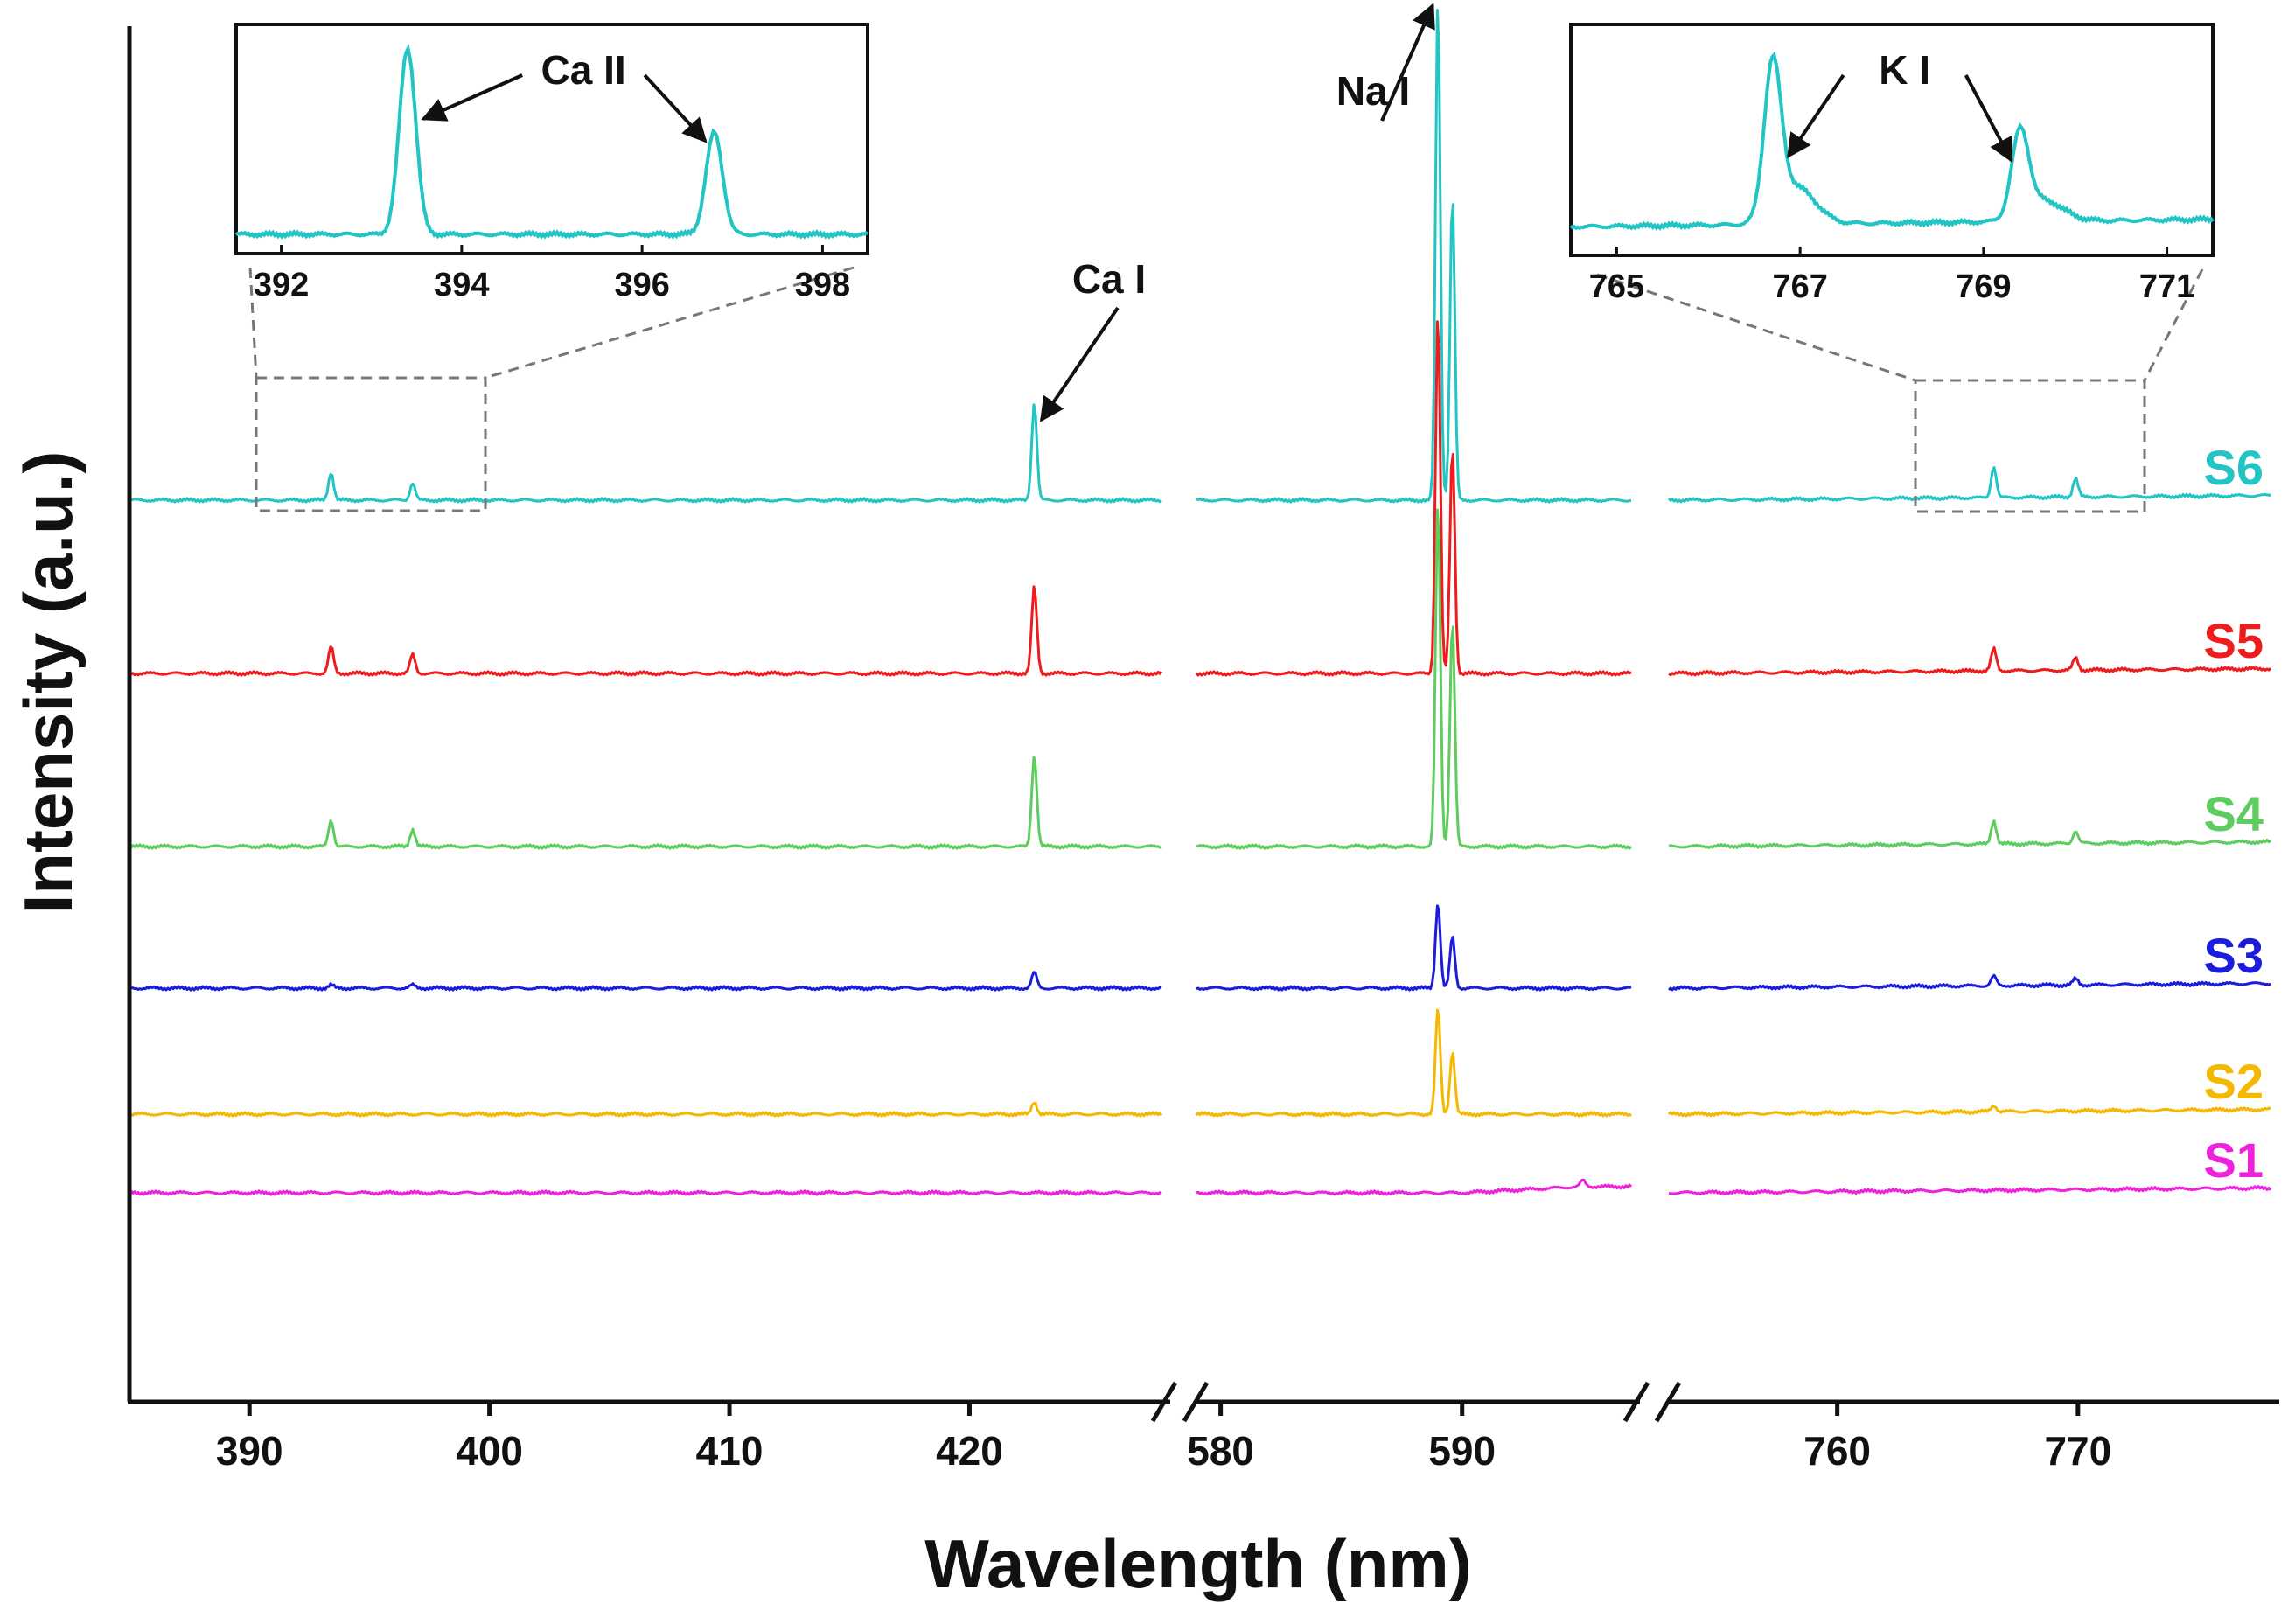 The image size is (2288, 1624). I want to click on labels-layer: S6 S5 S4 S3 S2 S1, so click(2234, 814).